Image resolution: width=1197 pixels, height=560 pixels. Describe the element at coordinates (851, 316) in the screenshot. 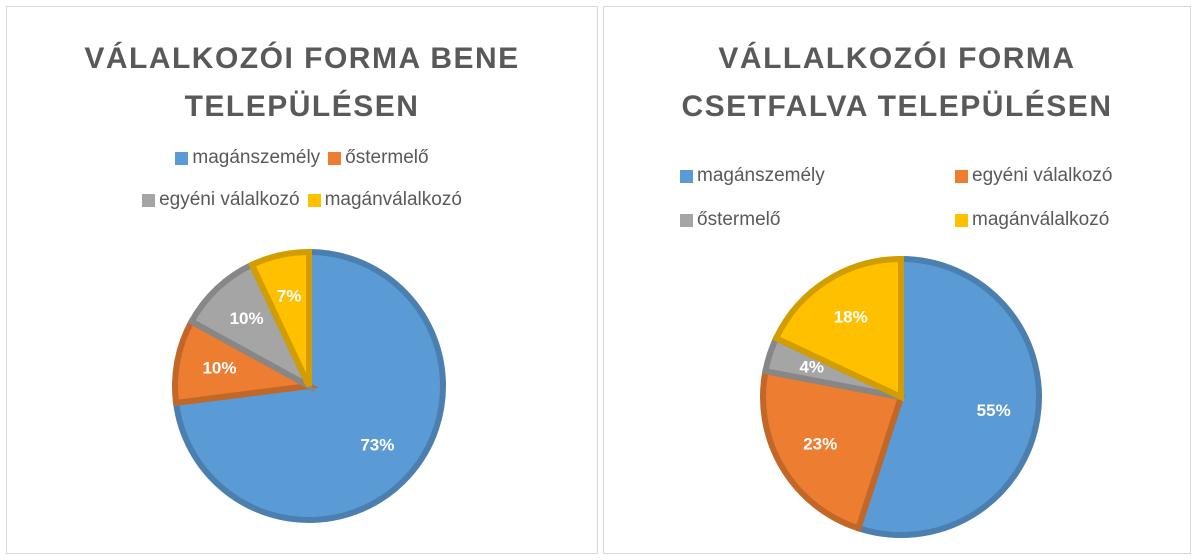

I see `data-label: 18%` at that location.